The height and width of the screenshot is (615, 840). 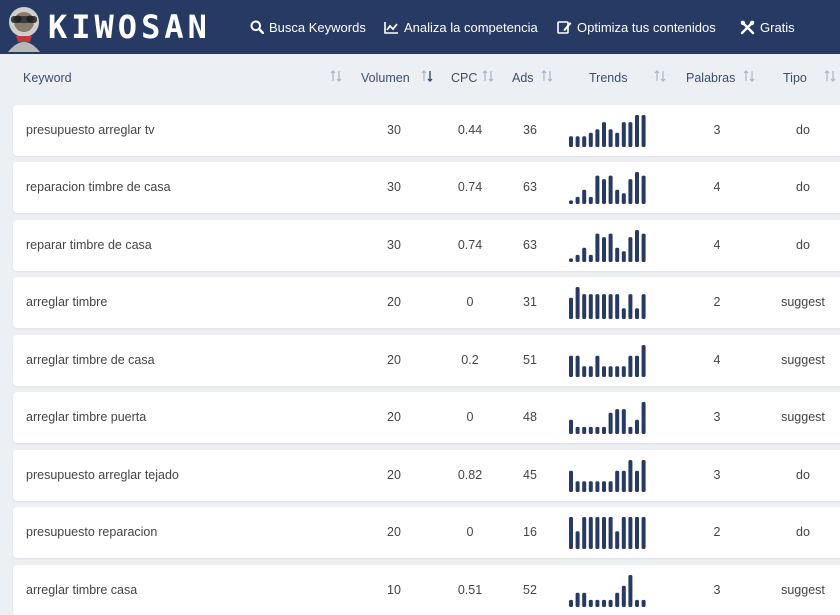 I want to click on logo-text: KIWOSAN, so click(x=129, y=27).